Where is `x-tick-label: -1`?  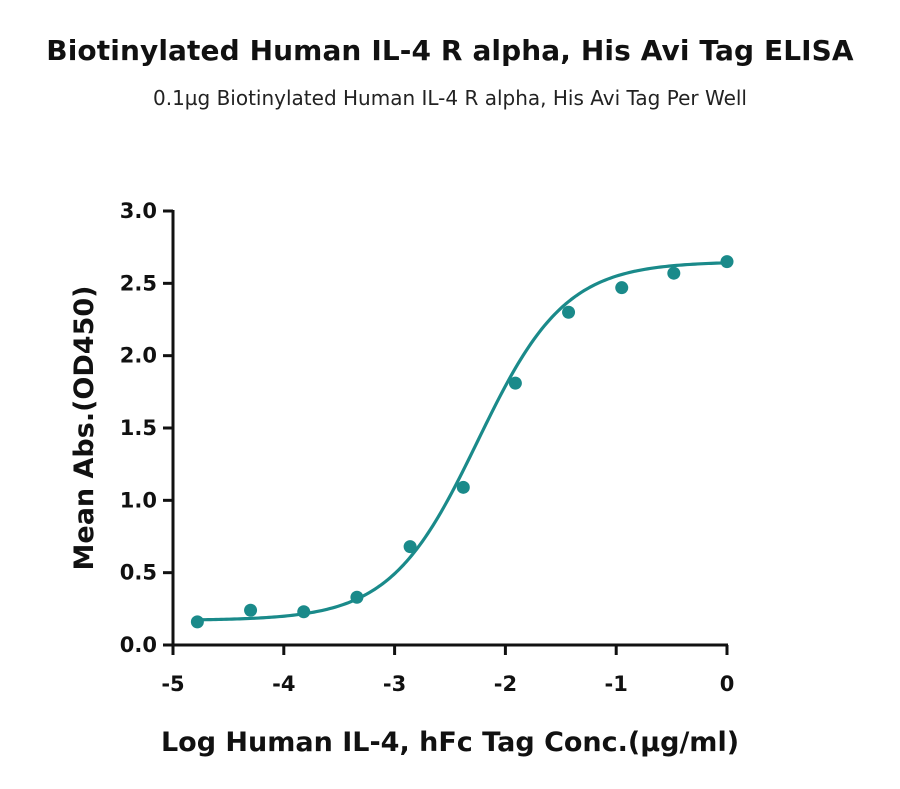 x-tick-label: -1 is located at coordinates (616, 684).